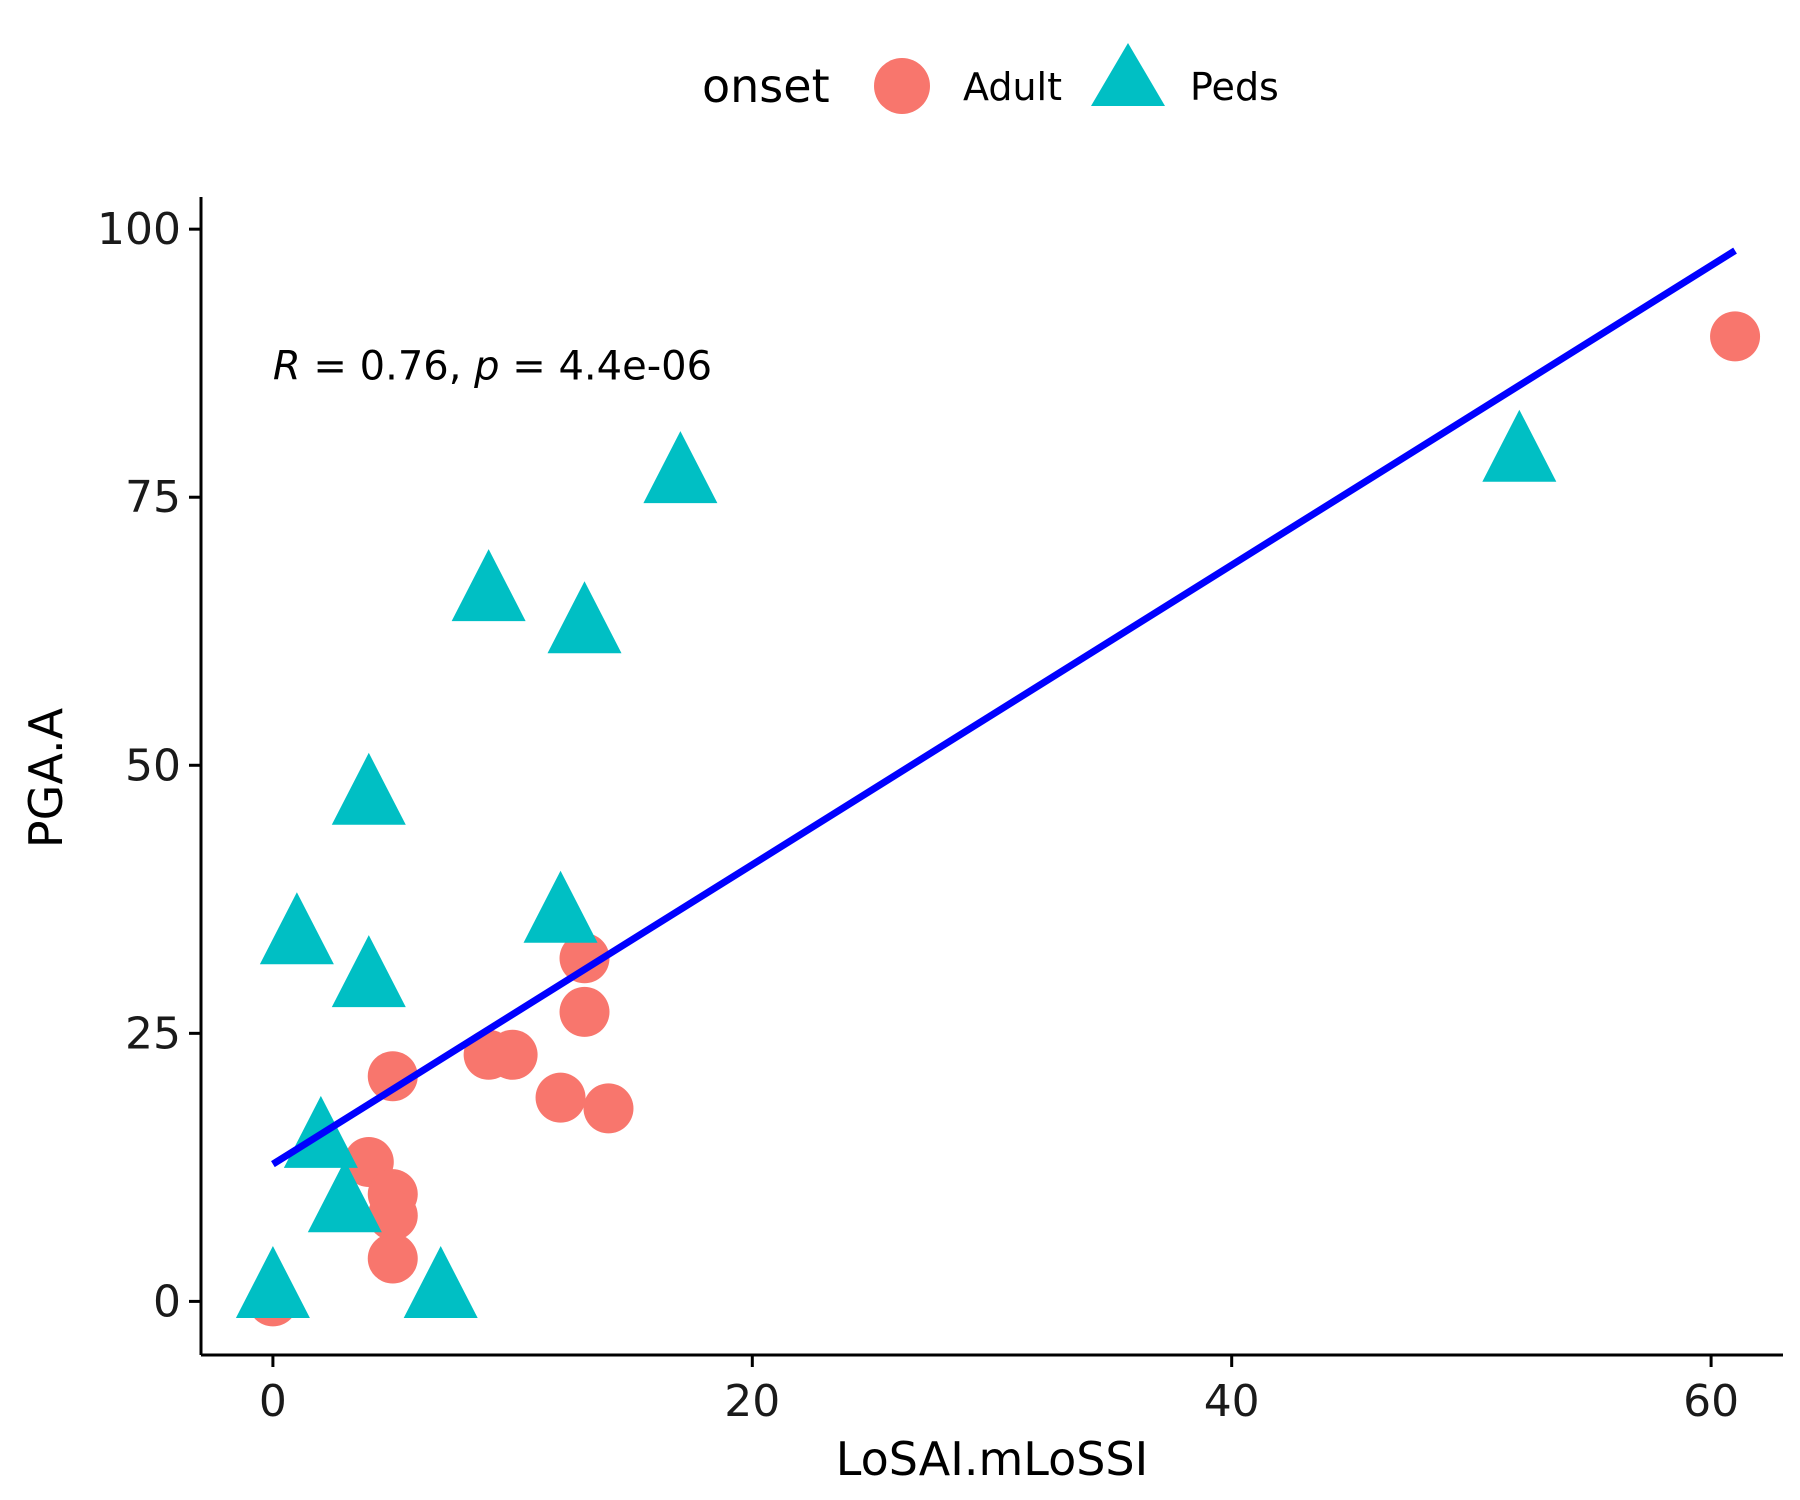 This screenshot has width=1800, height=1500. I want to click on legend-key-peds, so click(1128, 74).